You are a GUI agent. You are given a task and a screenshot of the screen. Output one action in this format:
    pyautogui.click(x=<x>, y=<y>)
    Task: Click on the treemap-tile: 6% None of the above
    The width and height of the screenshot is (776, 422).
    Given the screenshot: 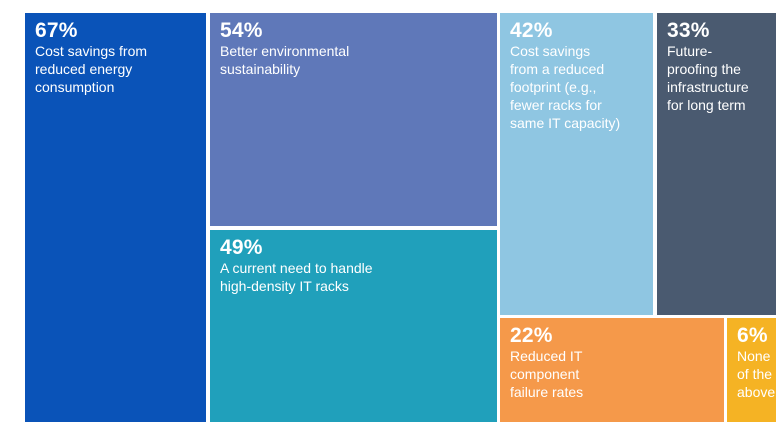 What is the action you would take?
    pyautogui.click(x=751, y=370)
    